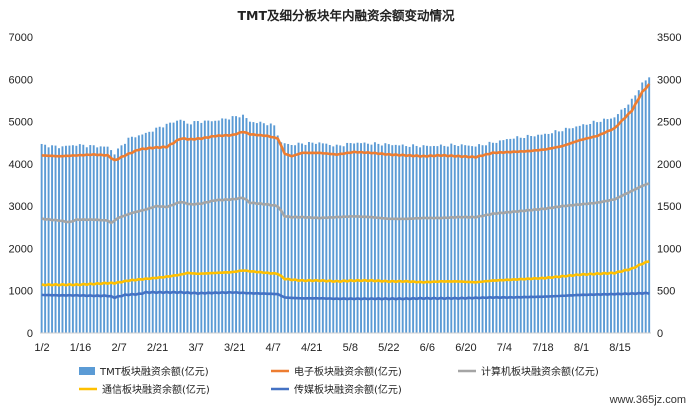 The image size is (692, 408). I want to click on left-axis: 0 1000 2000 3000 4000 5000 6000 7000, so click(21, 186).